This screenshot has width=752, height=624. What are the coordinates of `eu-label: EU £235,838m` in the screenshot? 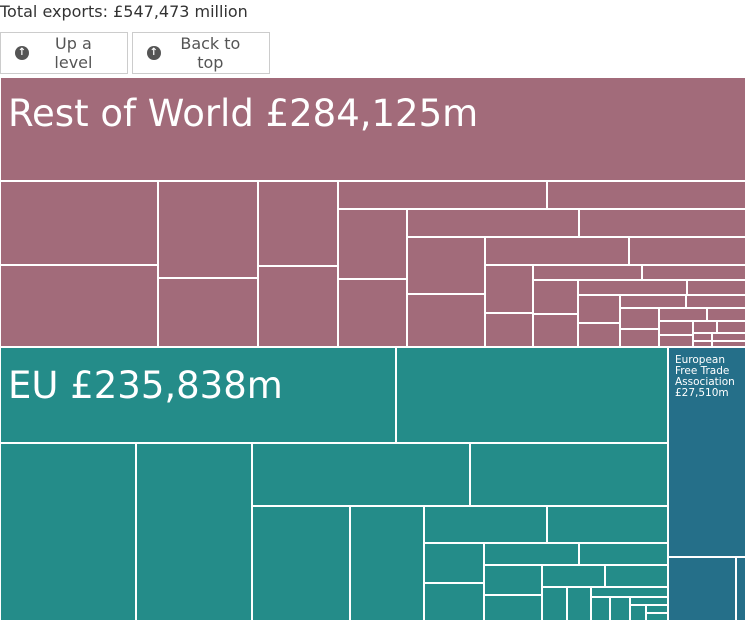 It's located at (145, 385).